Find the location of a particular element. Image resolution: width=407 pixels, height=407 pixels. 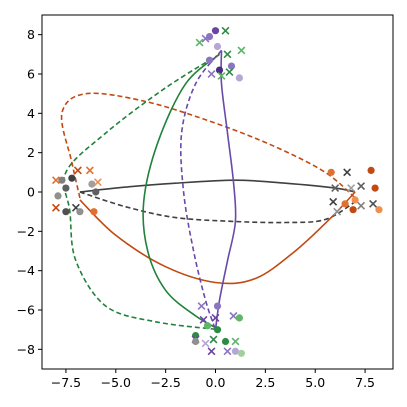

x-tick-label-5: 5.0 is located at coordinates (315, 382).